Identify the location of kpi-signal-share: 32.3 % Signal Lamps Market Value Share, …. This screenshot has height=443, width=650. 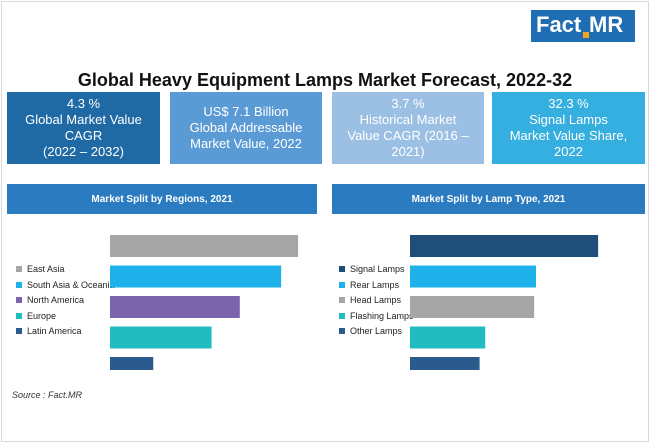
(568, 128).